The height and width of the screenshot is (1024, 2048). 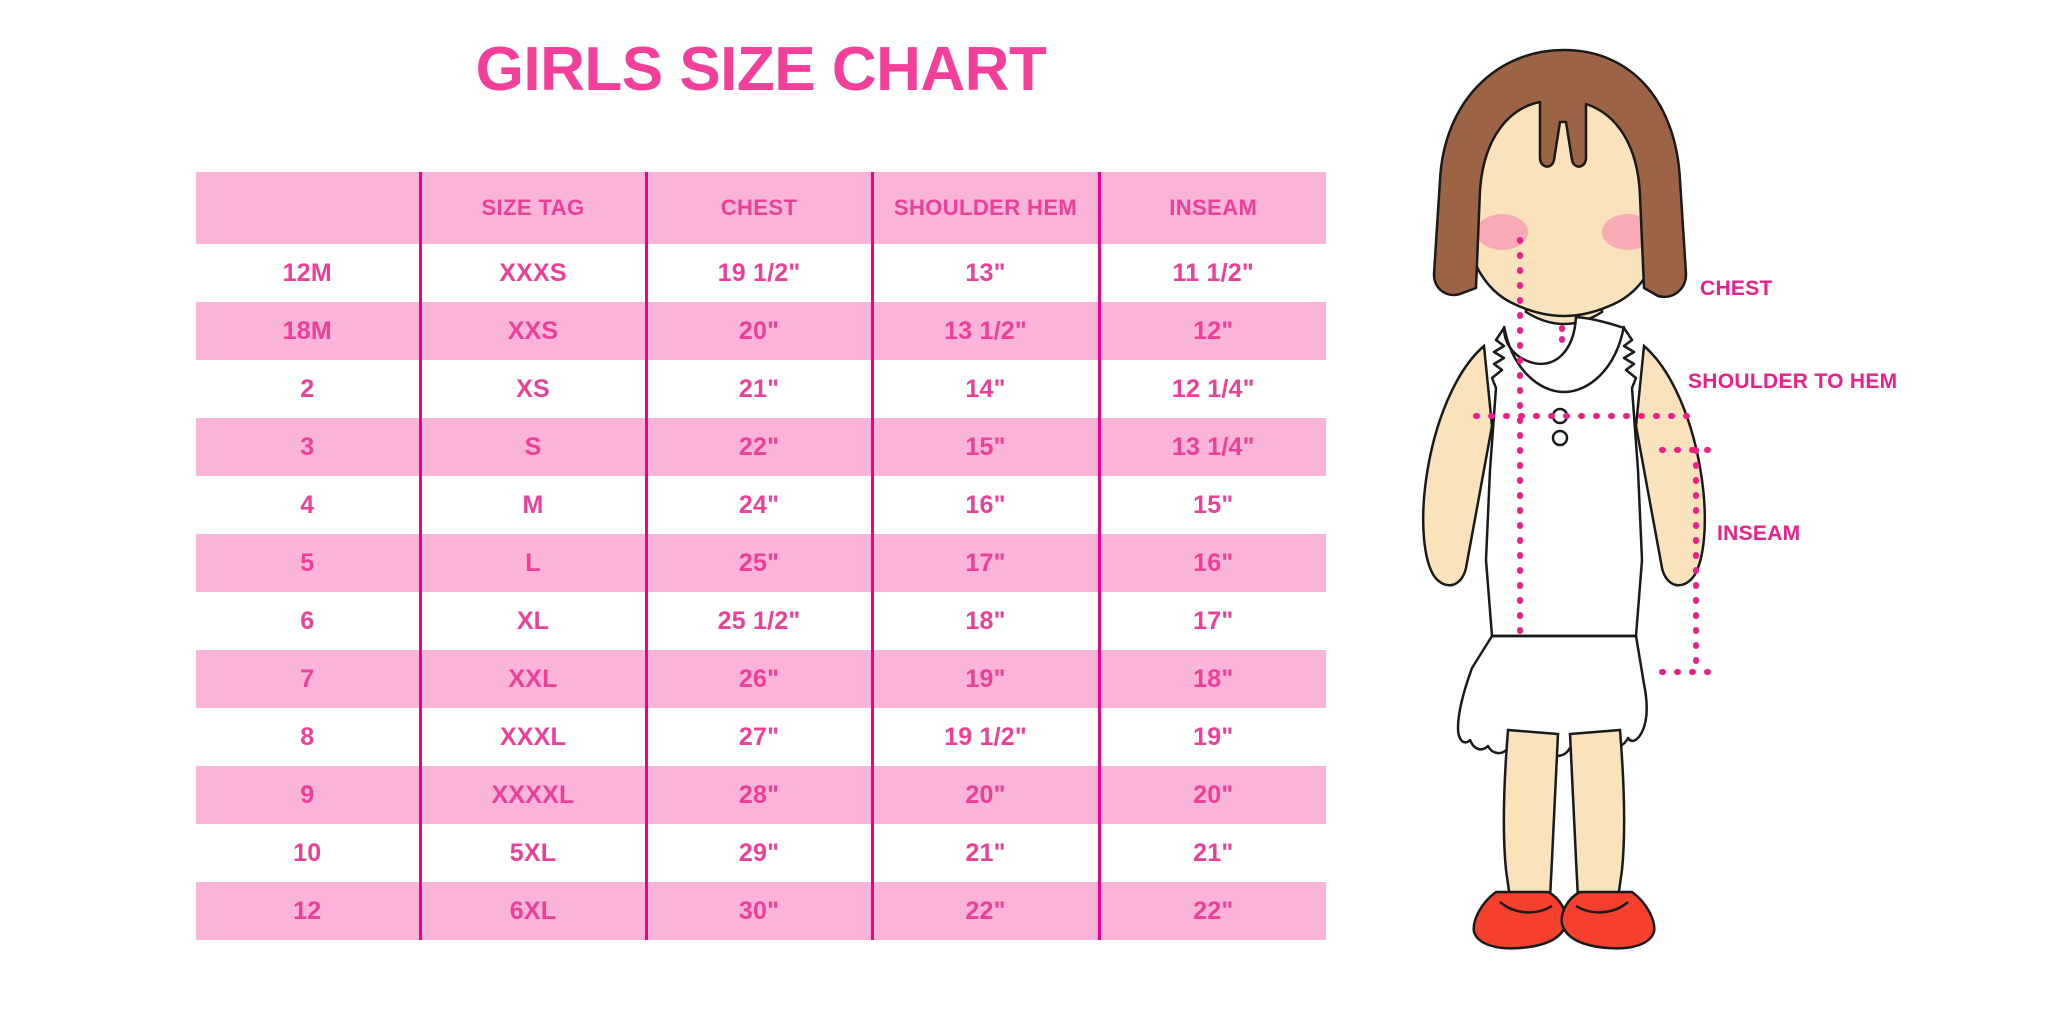 What do you see at coordinates (534, 389) in the screenshot?
I see `cell-size-tag: XS` at bounding box center [534, 389].